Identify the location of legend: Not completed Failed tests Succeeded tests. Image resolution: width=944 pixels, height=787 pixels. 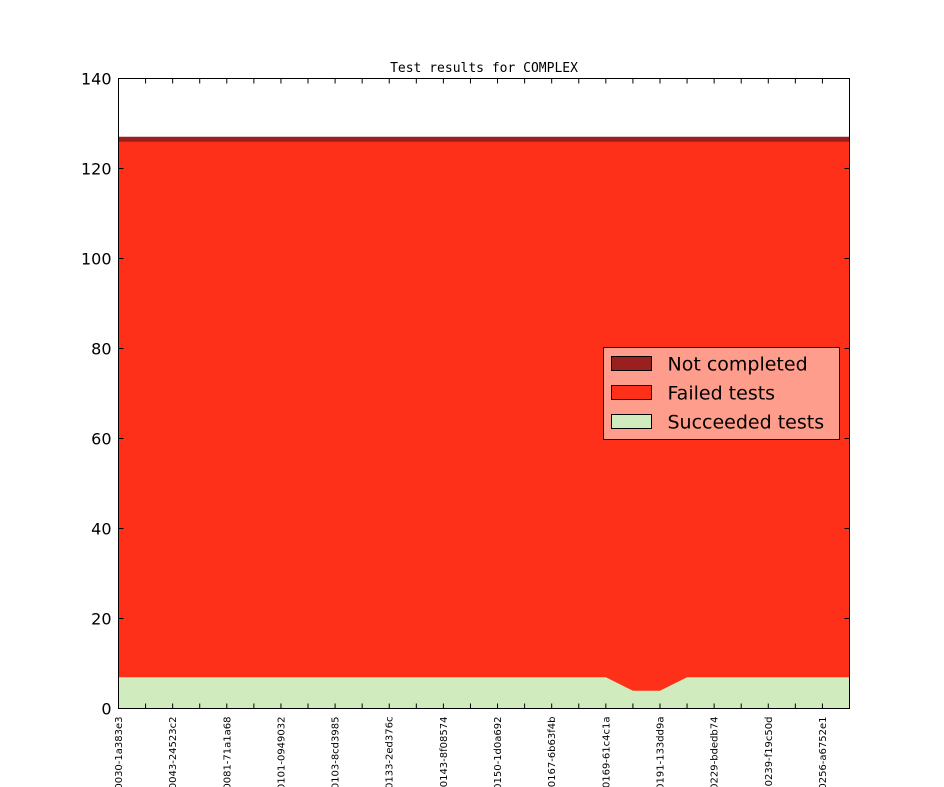
(721, 393).